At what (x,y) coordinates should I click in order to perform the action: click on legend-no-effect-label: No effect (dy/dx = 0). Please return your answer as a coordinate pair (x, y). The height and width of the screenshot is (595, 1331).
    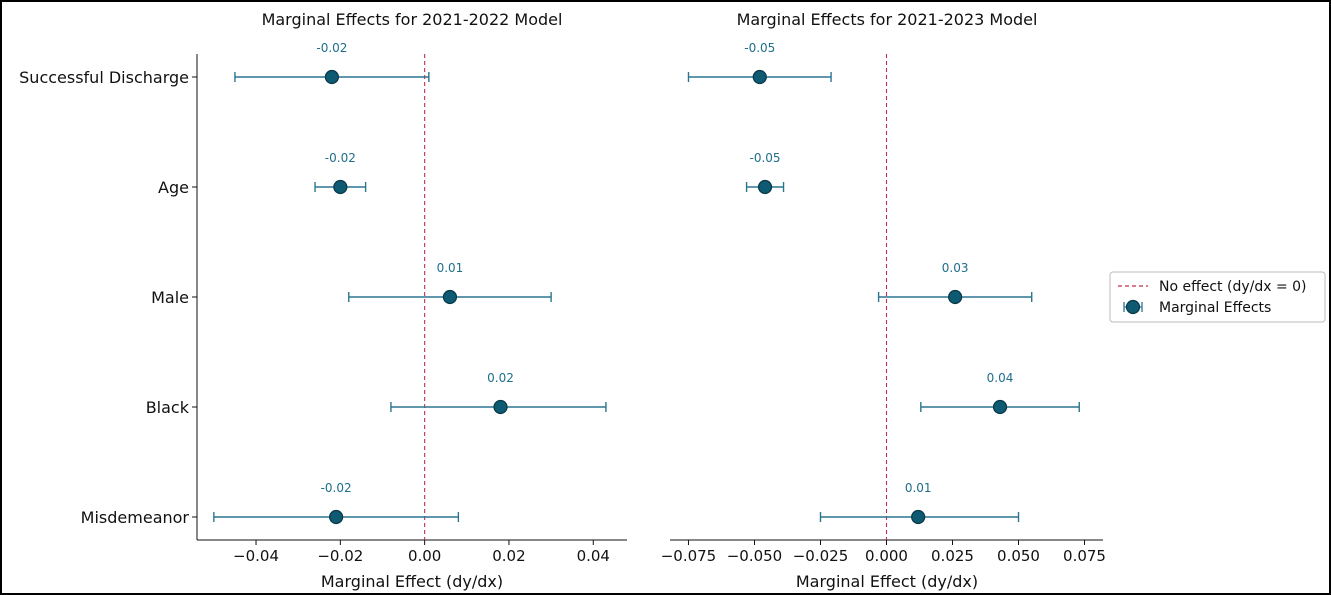
    Looking at the image, I should click on (1233, 287).